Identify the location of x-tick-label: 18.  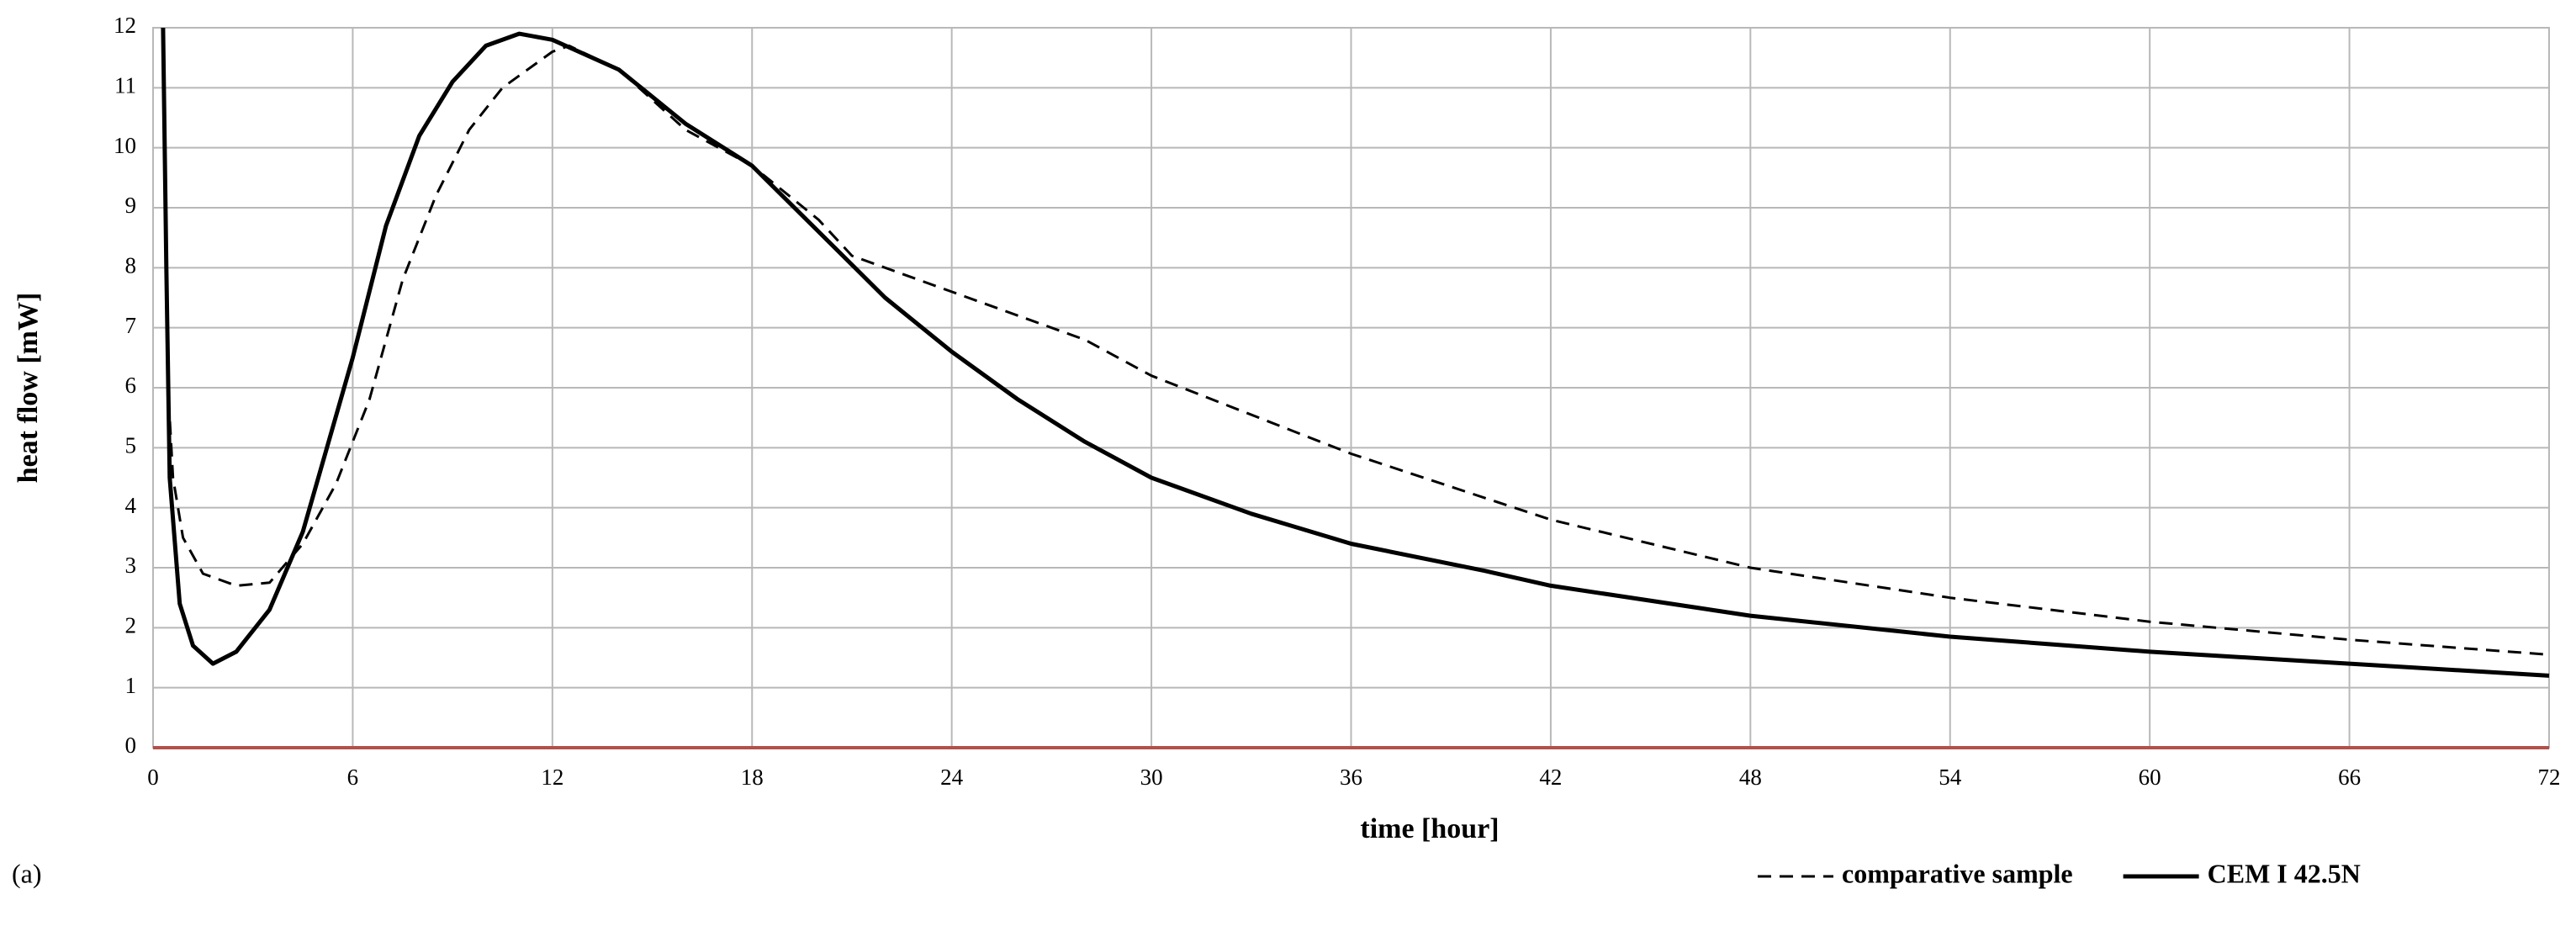
(752, 777).